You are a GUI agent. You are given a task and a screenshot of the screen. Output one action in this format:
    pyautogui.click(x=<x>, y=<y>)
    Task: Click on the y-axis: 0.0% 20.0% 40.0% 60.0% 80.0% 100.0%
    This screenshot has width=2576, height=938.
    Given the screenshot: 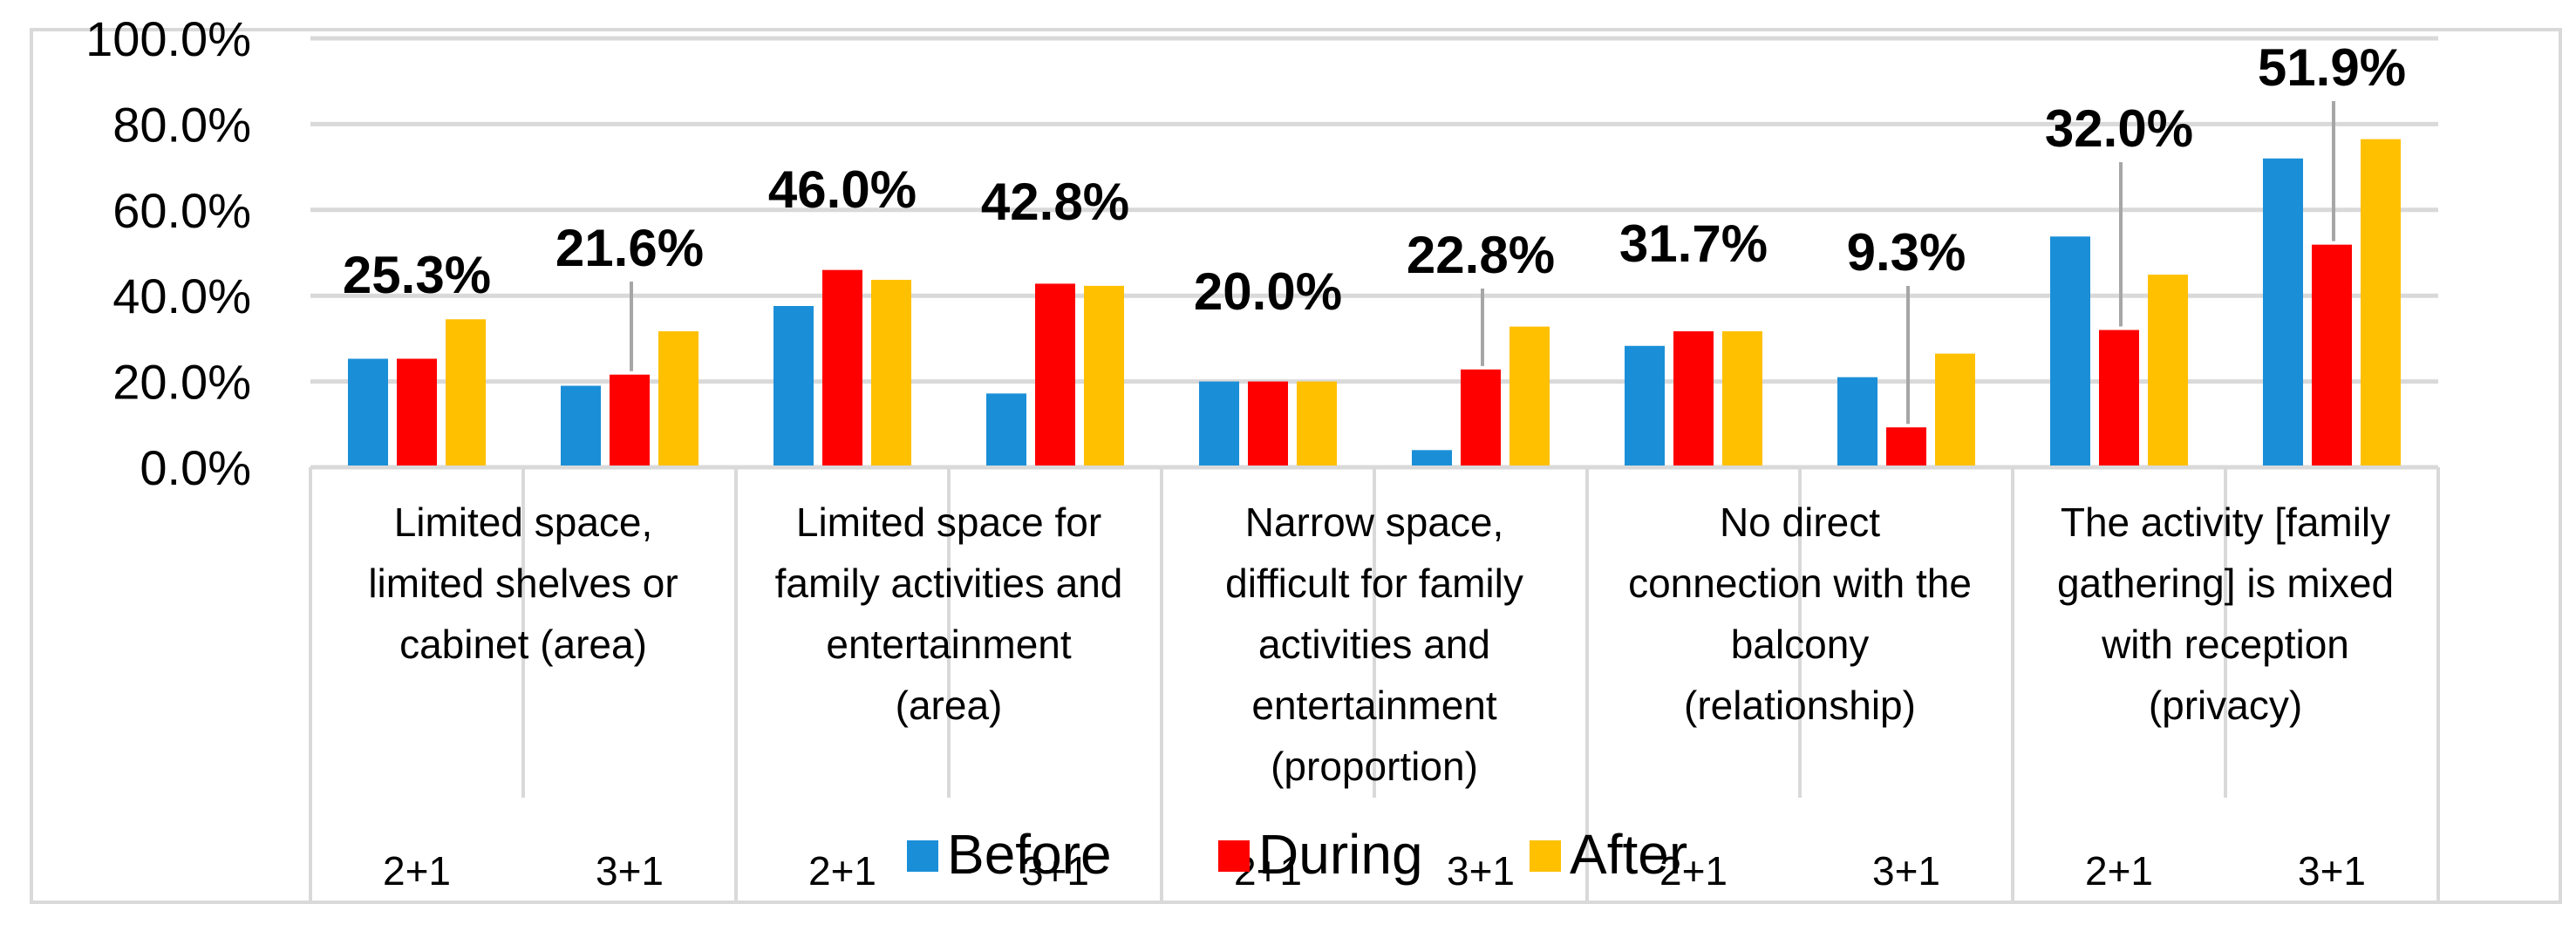 What is the action you would take?
    pyautogui.click(x=168, y=253)
    